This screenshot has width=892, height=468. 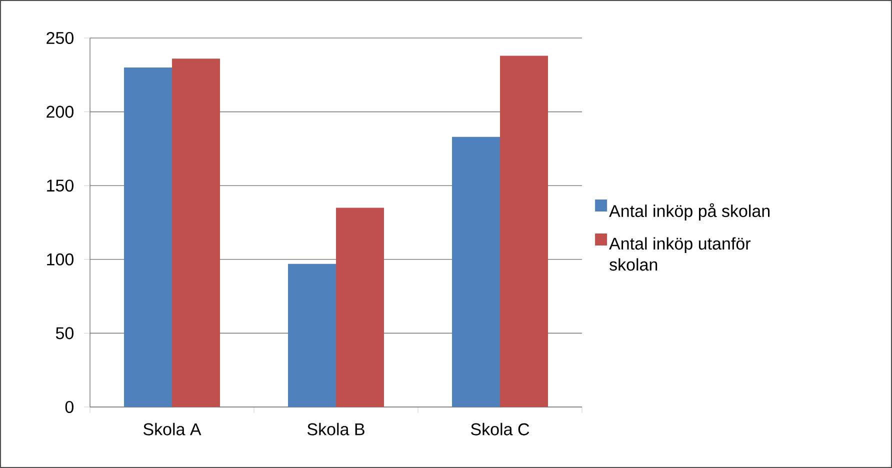 I want to click on legend-label: Antal inköp på skolan, so click(x=689, y=211).